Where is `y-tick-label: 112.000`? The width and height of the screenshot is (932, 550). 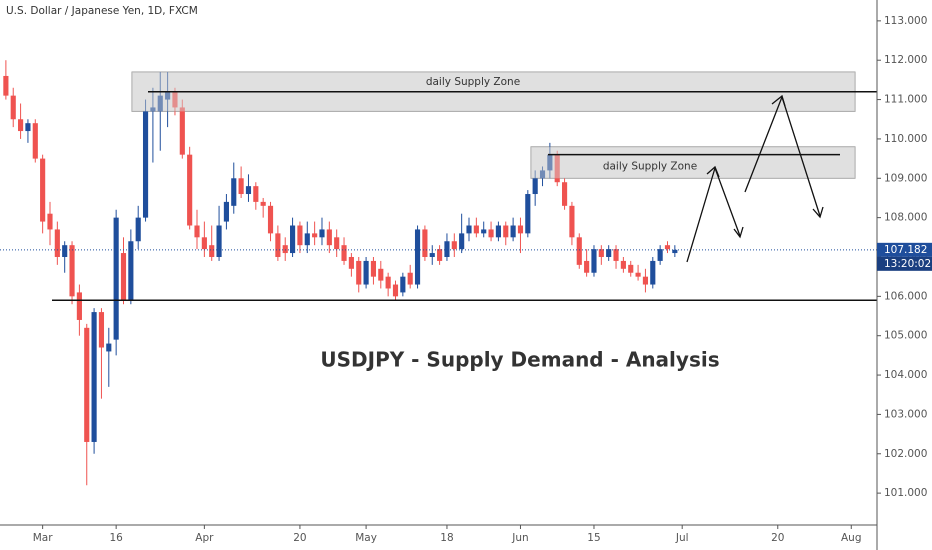
y-tick-label: 112.000 is located at coordinates (905, 60).